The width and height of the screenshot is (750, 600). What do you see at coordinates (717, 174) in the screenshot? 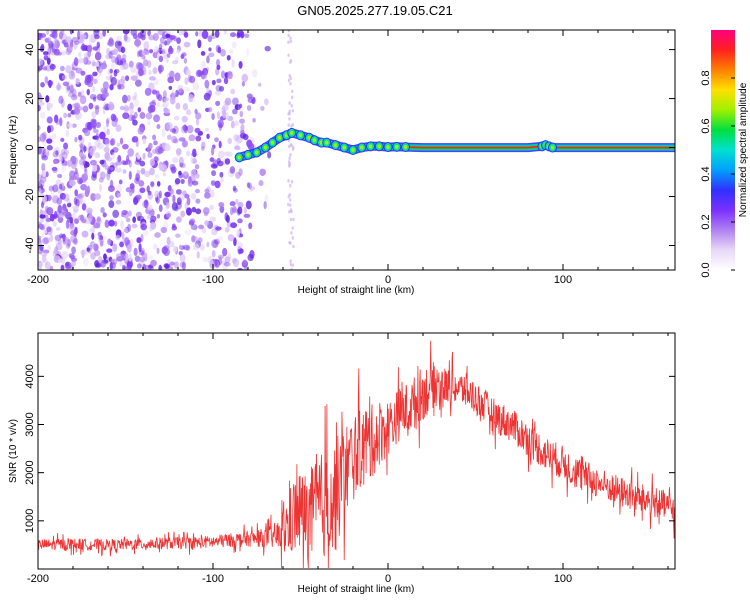
I see `colorbar-ticks: 0.0 0.2 0.4 0.6 0.8` at bounding box center [717, 174].